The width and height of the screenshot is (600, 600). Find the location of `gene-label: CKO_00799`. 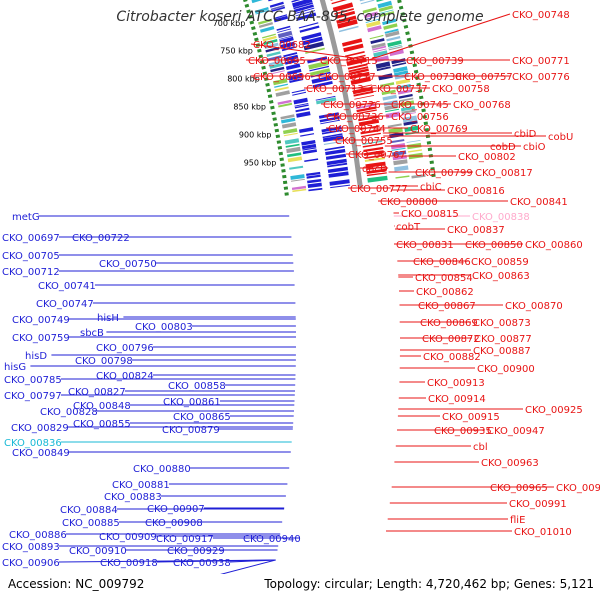

gene-label: CKO_00799 is located at coordinates (444, 173).